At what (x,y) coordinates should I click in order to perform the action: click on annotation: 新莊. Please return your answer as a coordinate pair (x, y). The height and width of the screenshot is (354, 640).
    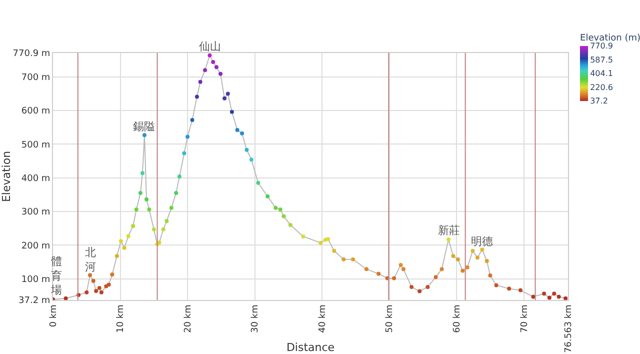
    Looking at the image, I should click on (449, 230).